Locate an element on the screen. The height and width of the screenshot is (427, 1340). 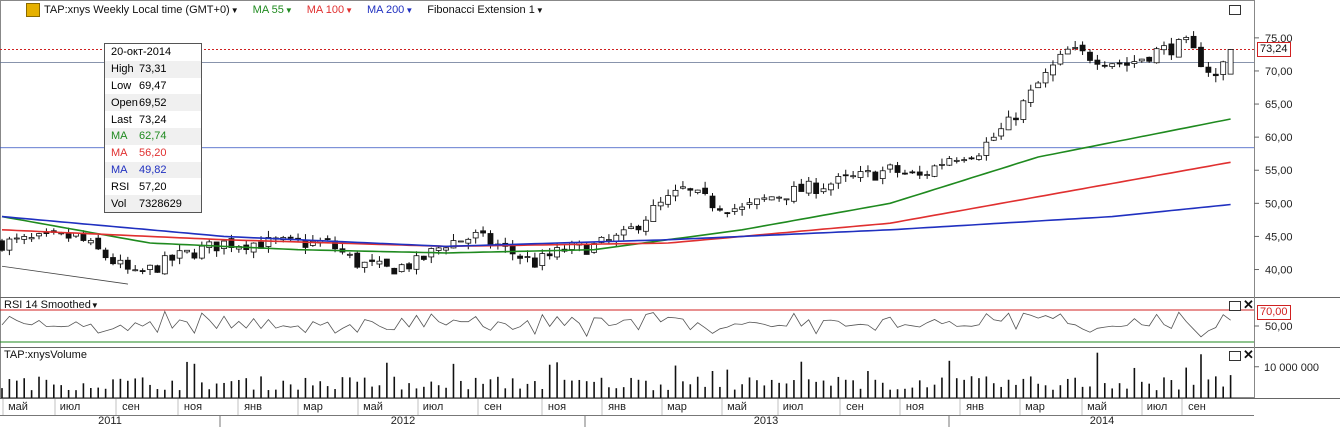
month-label: мар is located at coordinates (1035, 407).